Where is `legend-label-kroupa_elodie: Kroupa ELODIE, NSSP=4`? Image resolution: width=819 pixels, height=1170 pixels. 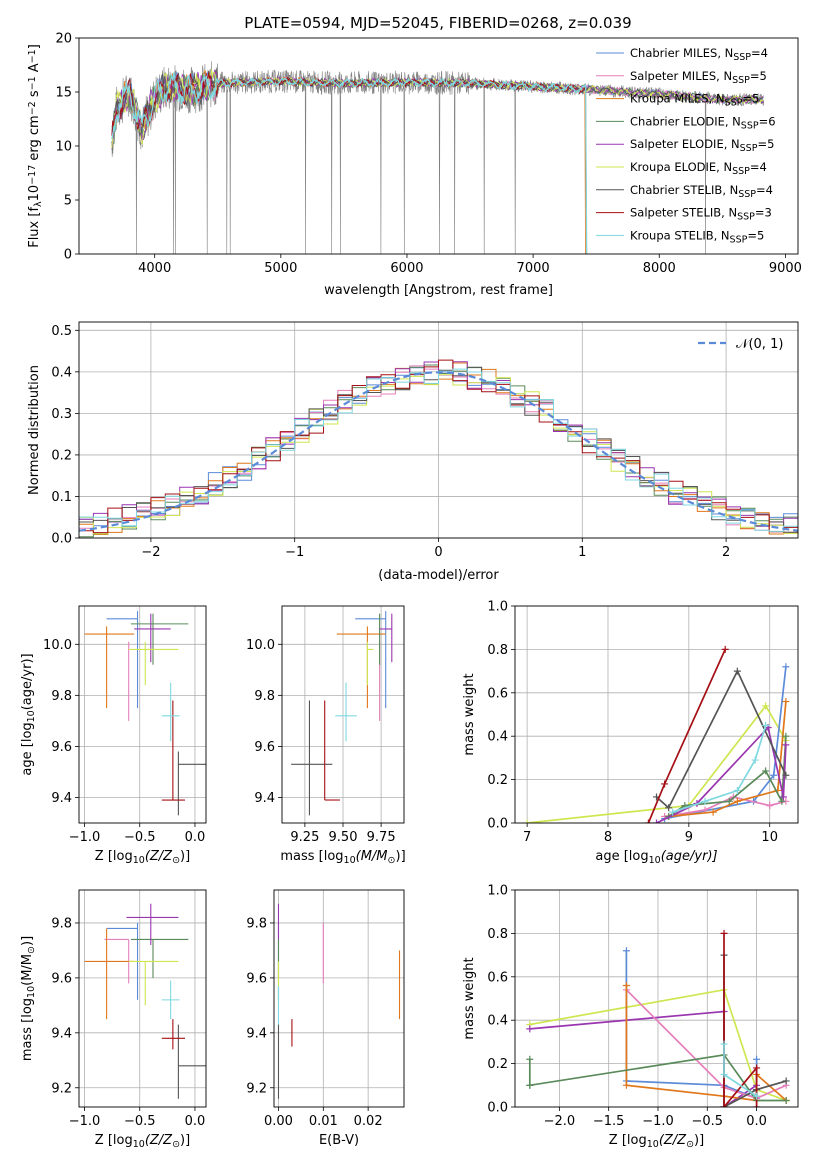
legend-label-kroupa_elodie: Kroupa ELODIE, NSSP=4 is located at coordinates (698, 168).